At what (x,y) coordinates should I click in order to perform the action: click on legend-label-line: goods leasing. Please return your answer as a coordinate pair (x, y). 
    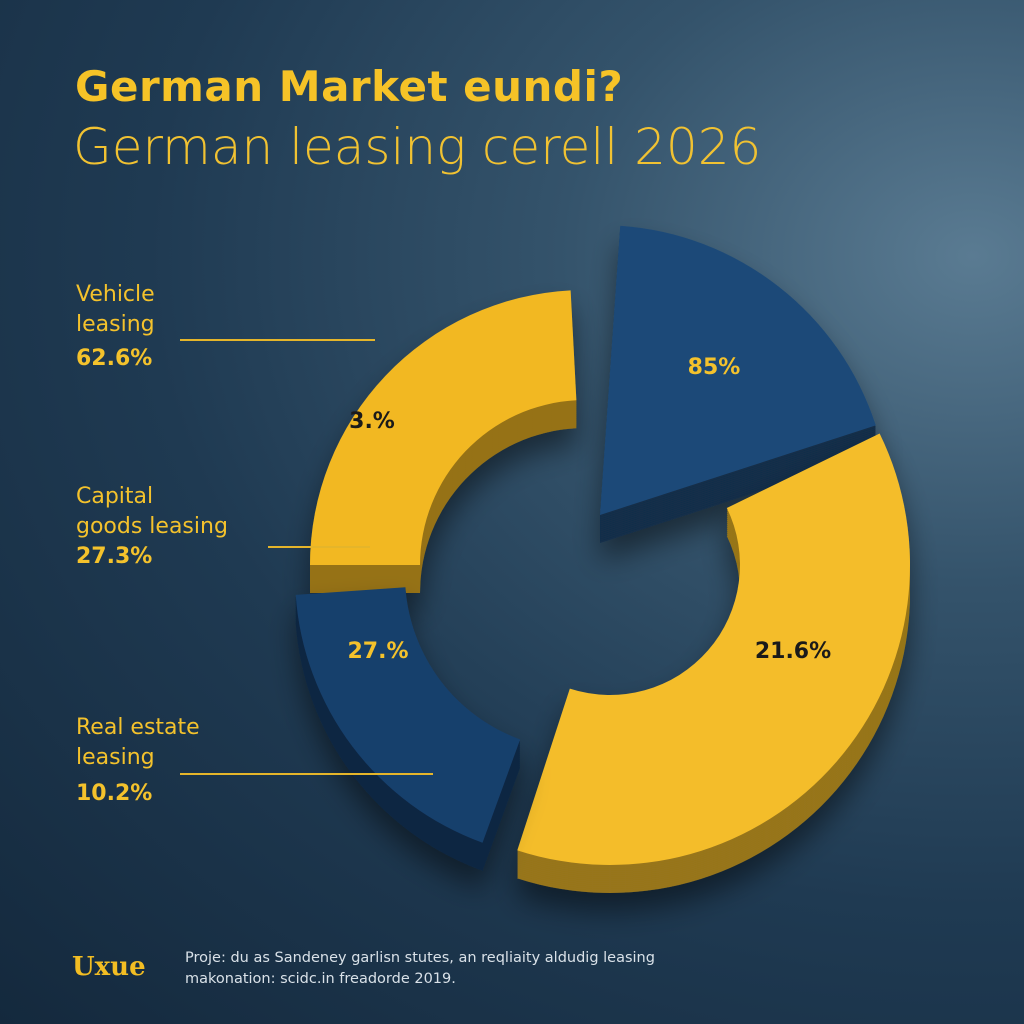
    Looking at the image, I should click on (152, 526).